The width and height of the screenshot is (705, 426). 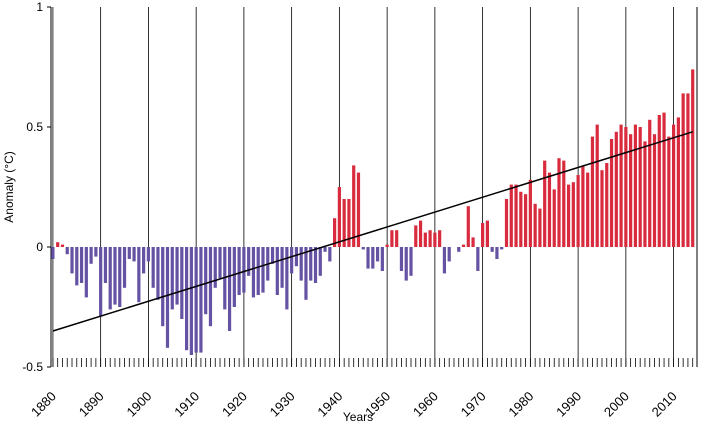 What do you see at coordinates (43, 404) in the screenshot?
I see `x-tick-label: 1880` at bounding box center [43, 404].